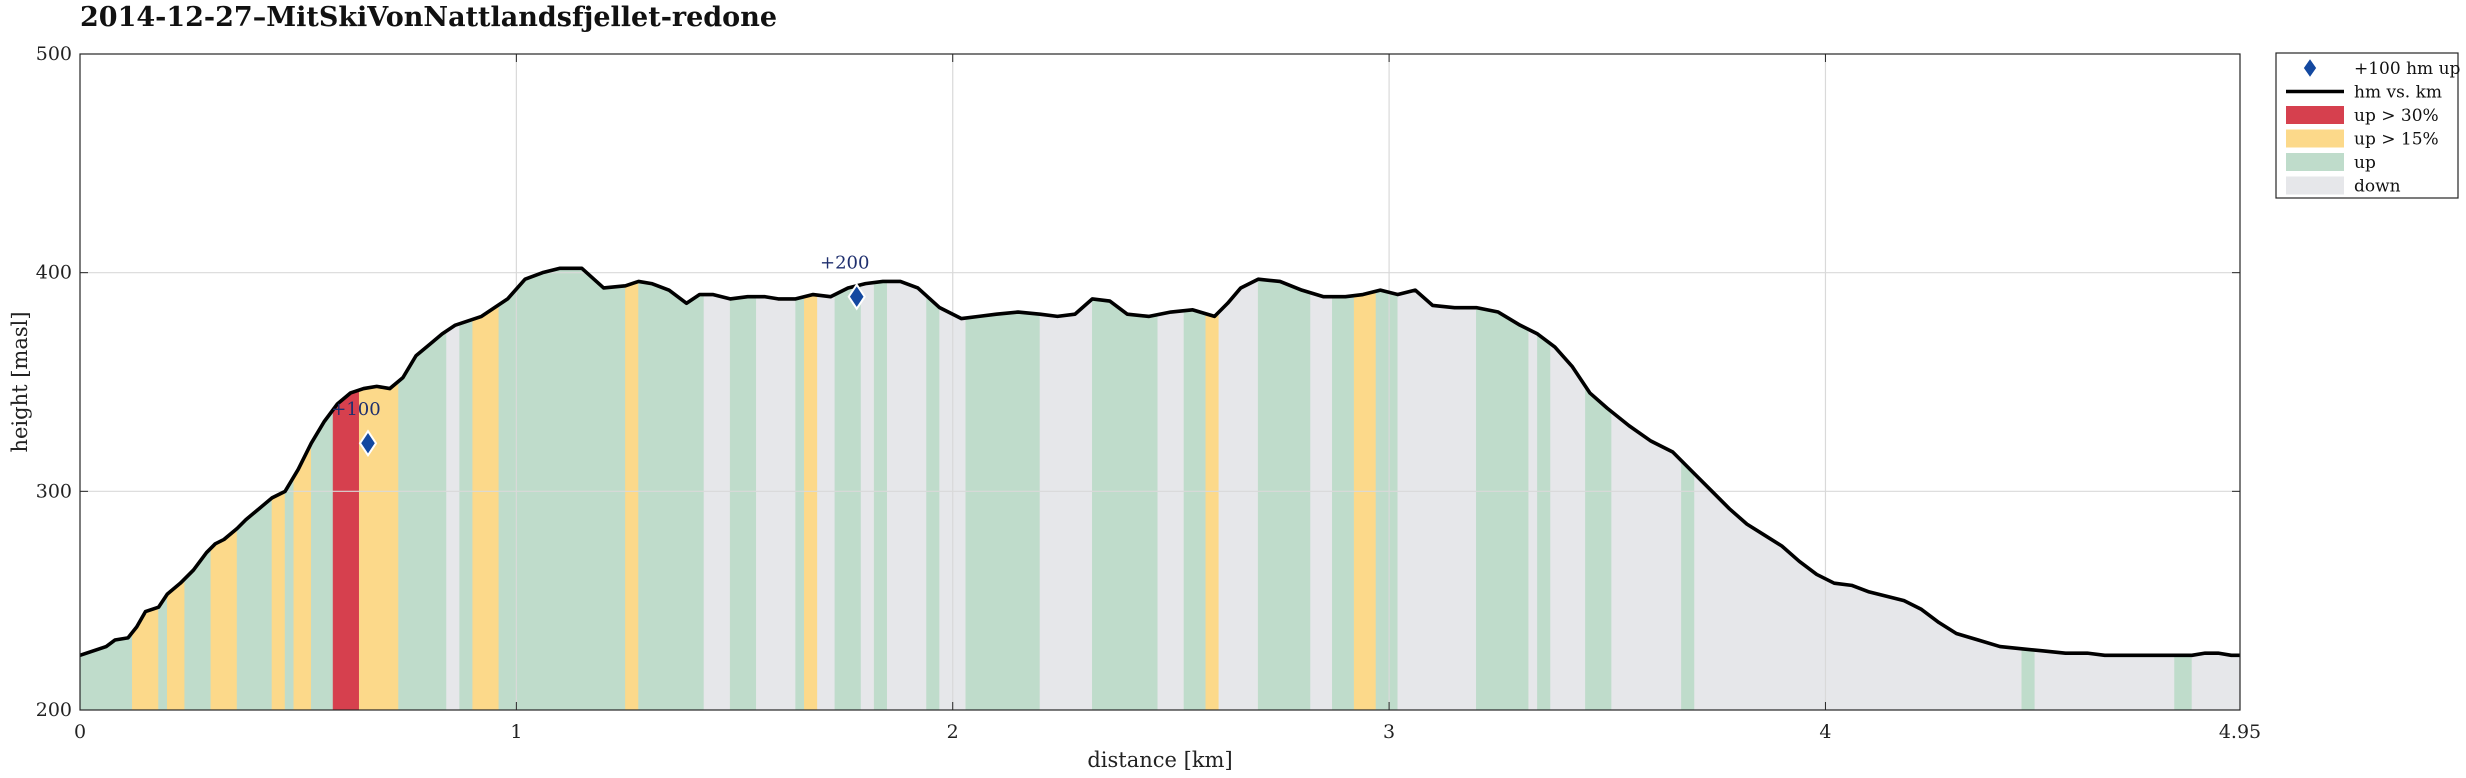  What do you see at coordinates (516, 732) in the screenshot?
I see `x-tick-label: 1` at bounding box center [516, 732].